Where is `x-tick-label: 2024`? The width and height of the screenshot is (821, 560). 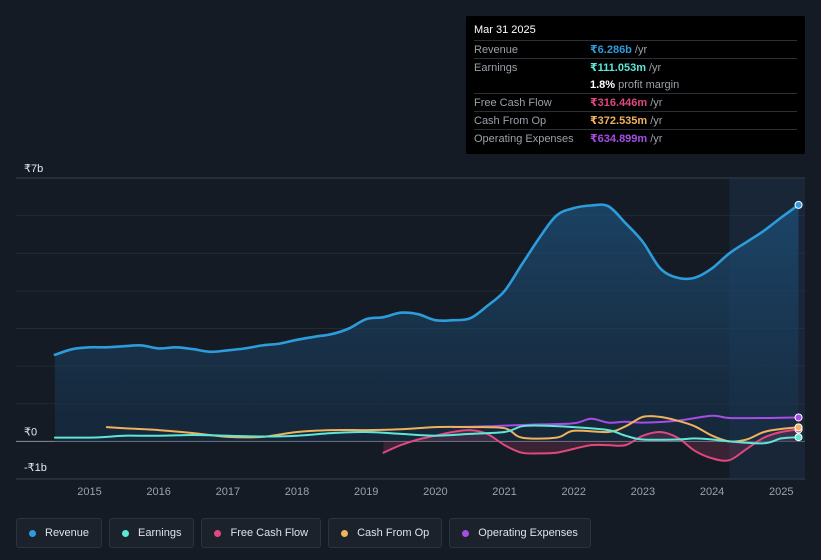 x-tick-label: 2024 is located at coordinates (712, 492).